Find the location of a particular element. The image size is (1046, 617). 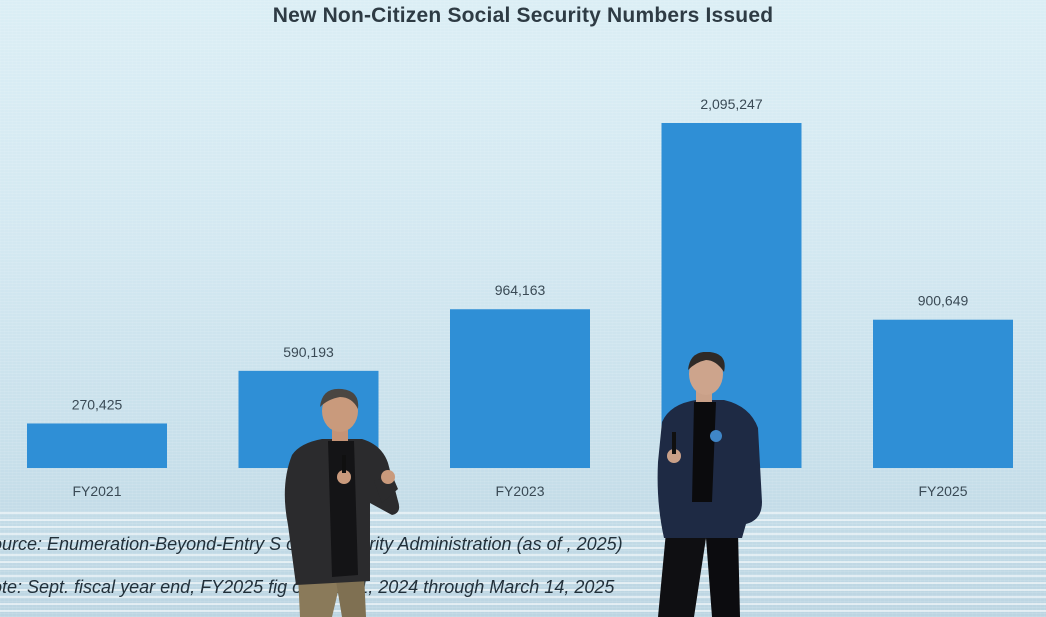

value-label-fy2021: 270,425 is located at coordinates (97, 404).